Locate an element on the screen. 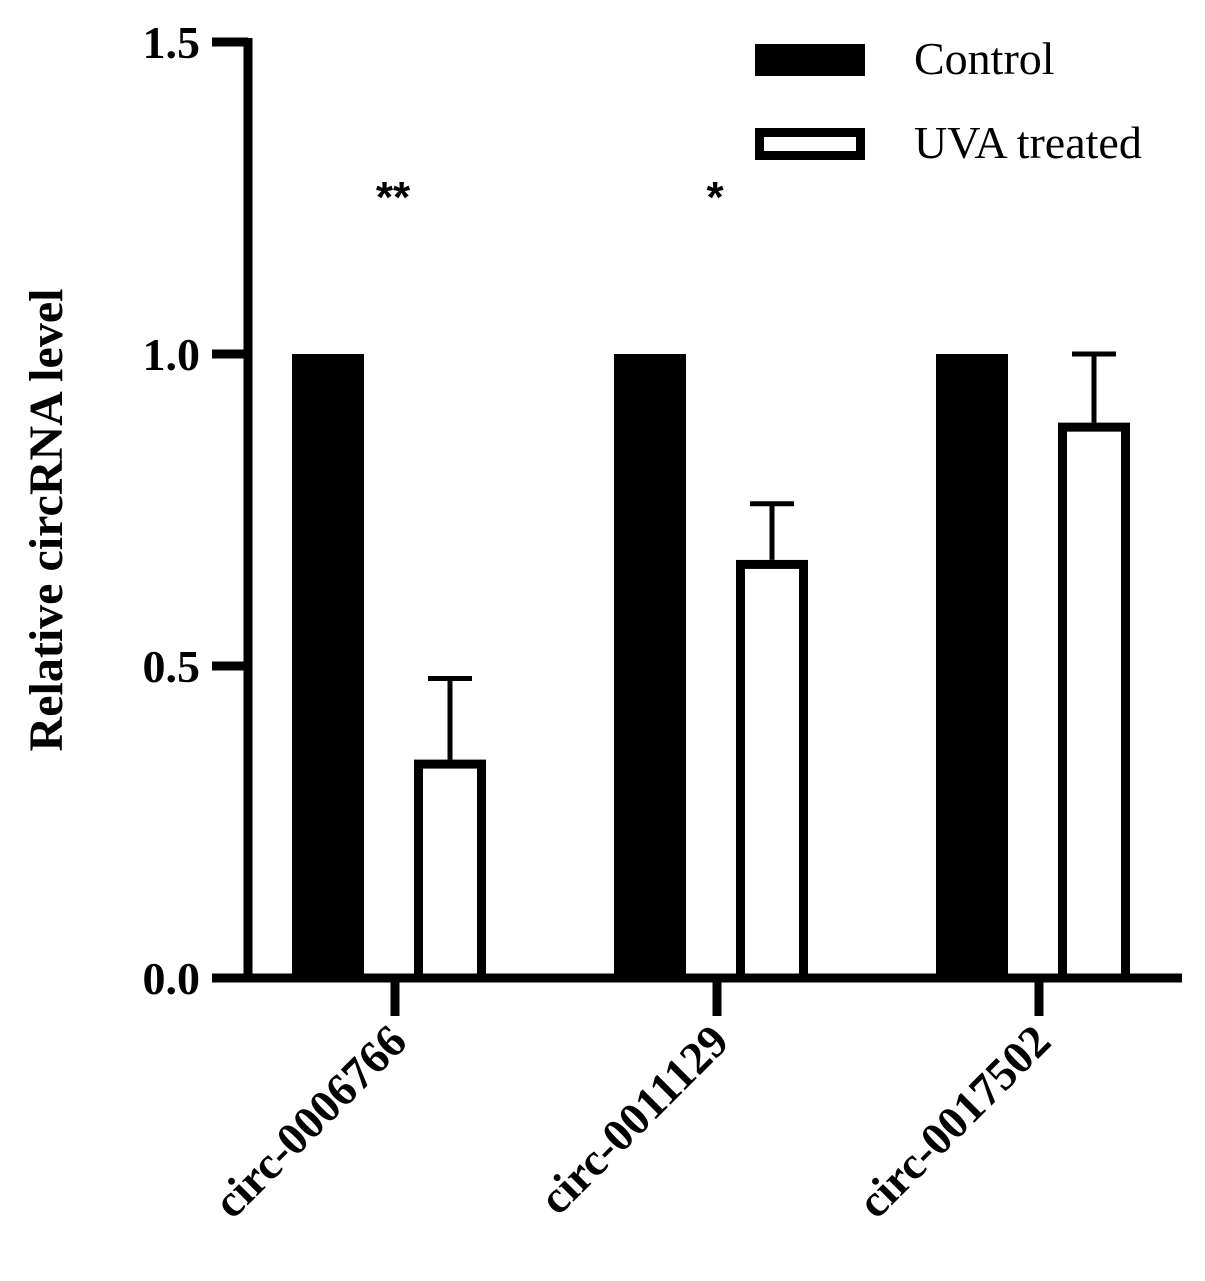 Image resolution: width=1205 pixels, height=1281 pixels. y-tick-label: 1.0 is located at coordinates (172, 354).